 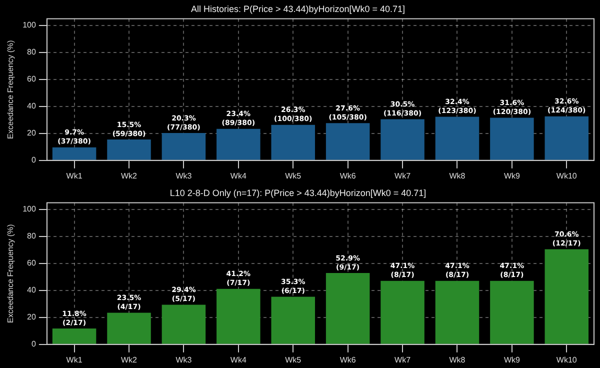 I want to click on chart-title: L10 2-8-D Only (n=17): P(Price > 43.44)byHorizon[Wk0 = 40.71], so click(x=298, y=193).